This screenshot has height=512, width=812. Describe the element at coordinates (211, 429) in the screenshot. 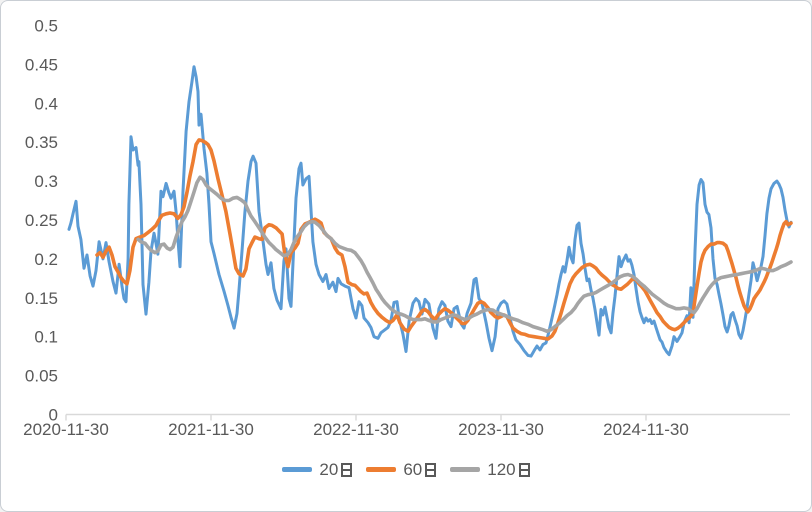

I see `x-axis-tick-label: 2021-11-30` at that location.